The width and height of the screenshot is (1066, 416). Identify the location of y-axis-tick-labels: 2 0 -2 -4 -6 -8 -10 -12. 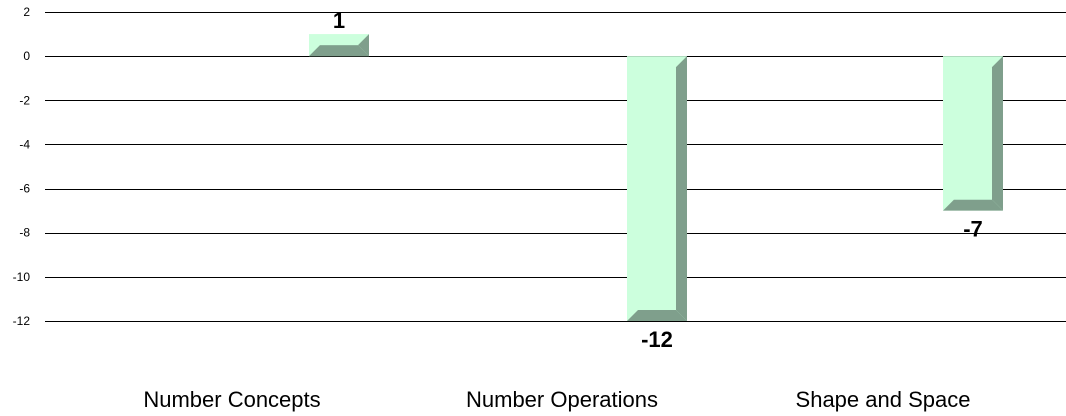
(22, 166).